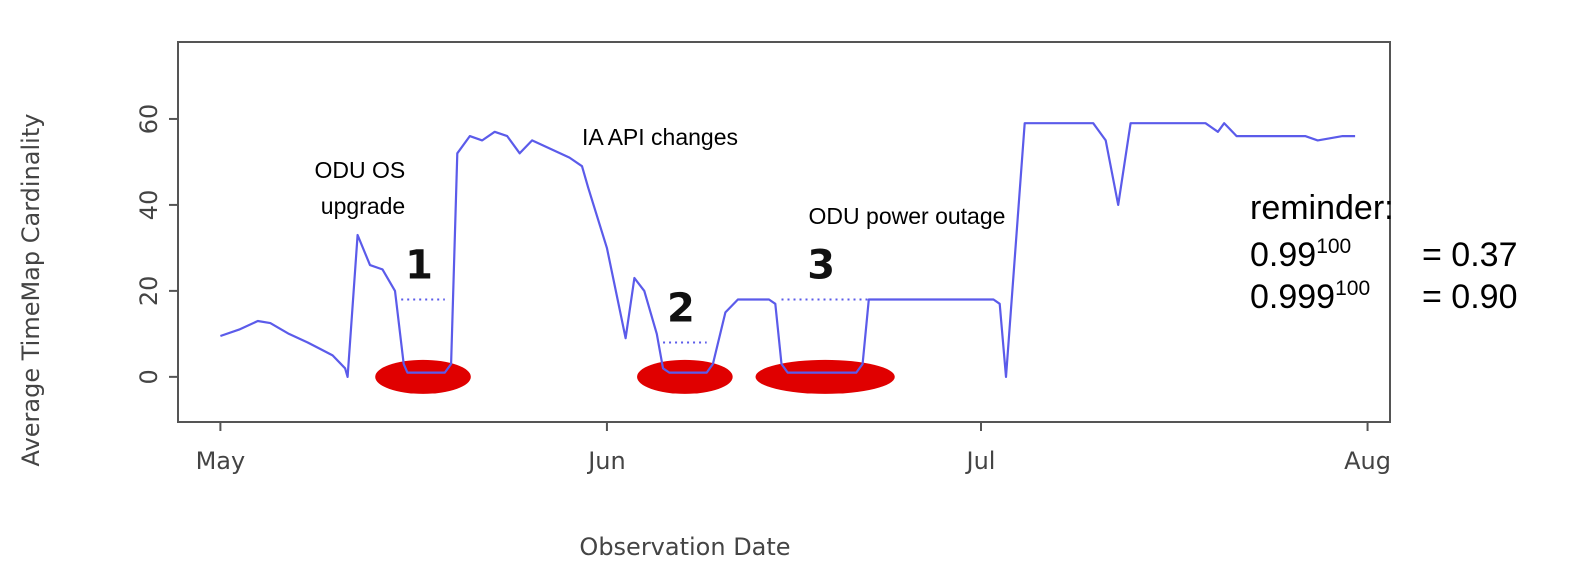  Describe the element at coordinates (907, 216) in the screenshot. I see `annotation-text: ODU power outage` at that location.